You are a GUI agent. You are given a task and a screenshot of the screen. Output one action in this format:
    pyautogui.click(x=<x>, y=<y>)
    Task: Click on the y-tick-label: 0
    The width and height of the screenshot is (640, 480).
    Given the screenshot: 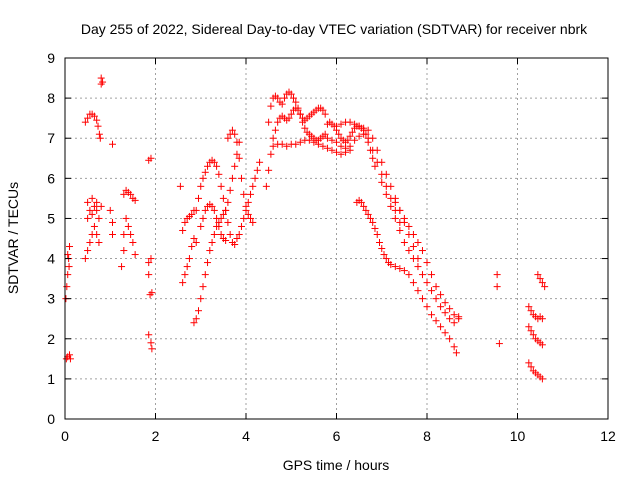 What is the action you would take?
    pyautogui.click(x=51, y=419)
    